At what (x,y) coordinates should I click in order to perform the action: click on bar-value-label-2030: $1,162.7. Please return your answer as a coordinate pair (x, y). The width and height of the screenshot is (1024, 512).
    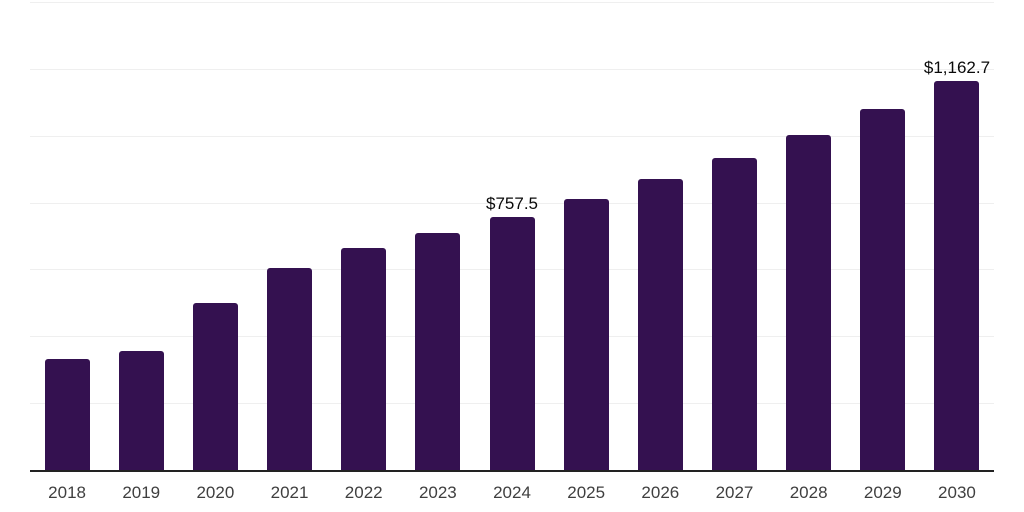
    Looking at the image, I should click on (957, 68).